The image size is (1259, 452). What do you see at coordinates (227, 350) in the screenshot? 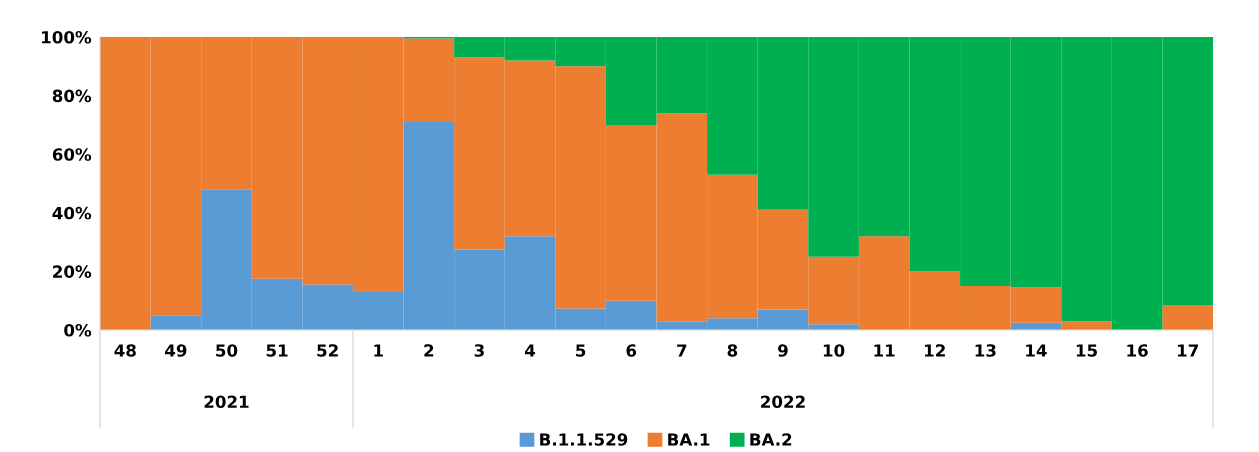
I see `x-tick-label: 50` at bounding box center [227, 350].